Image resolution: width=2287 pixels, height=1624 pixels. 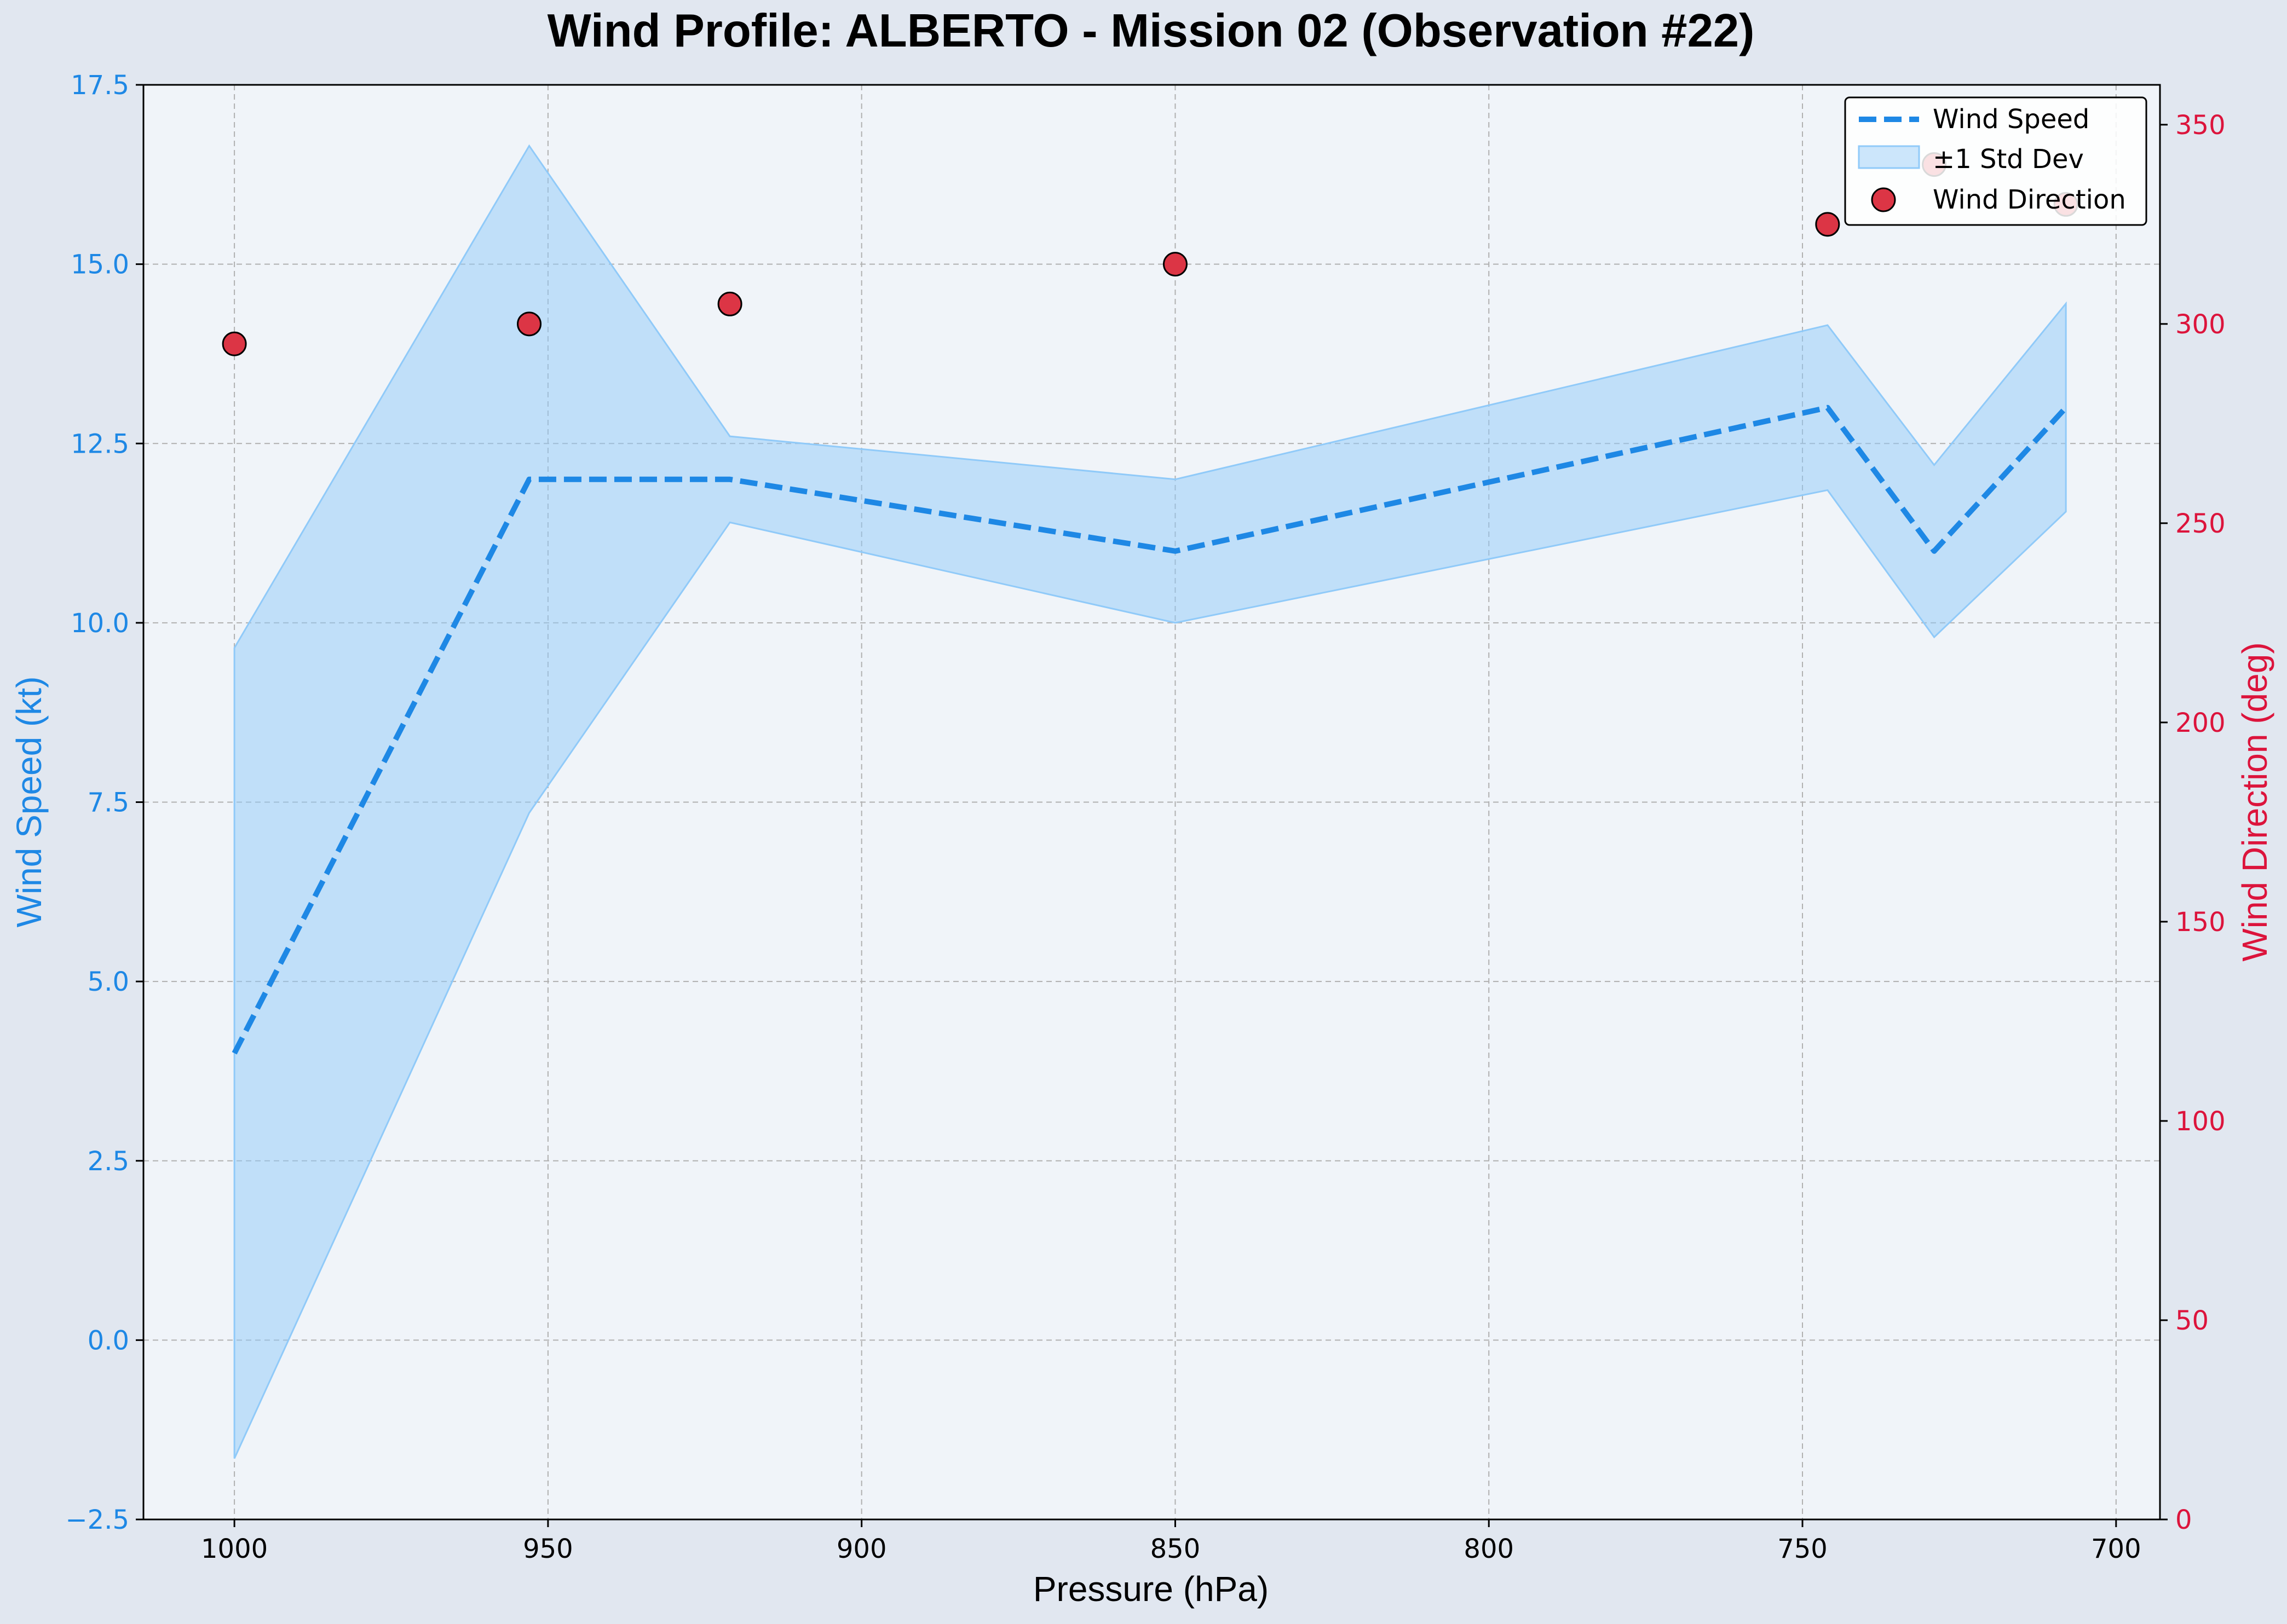 What do you see at coordinates (2201, 723) in the screenshot?
I see `right-y-tick-label: 200` at bounding box center [2201, 723].